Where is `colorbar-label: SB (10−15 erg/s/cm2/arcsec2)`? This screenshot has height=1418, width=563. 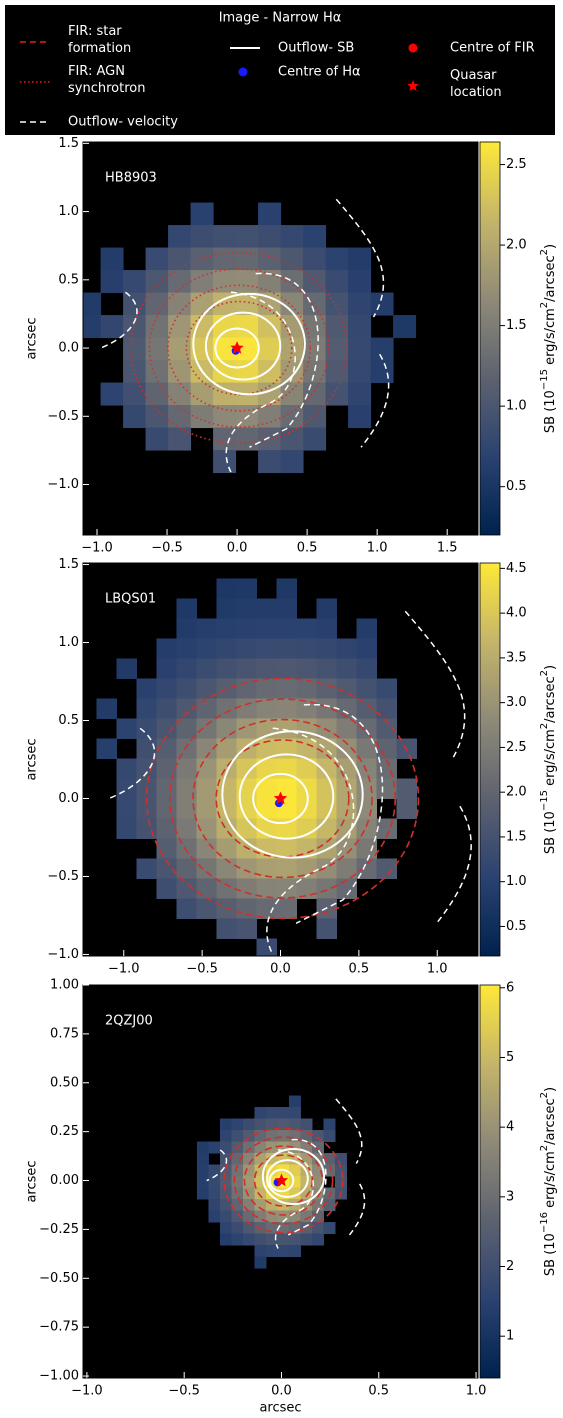 colorbar-label: SB (10−15 erg/s/cm2/arcsec2) is located at coordinates (548, 759).